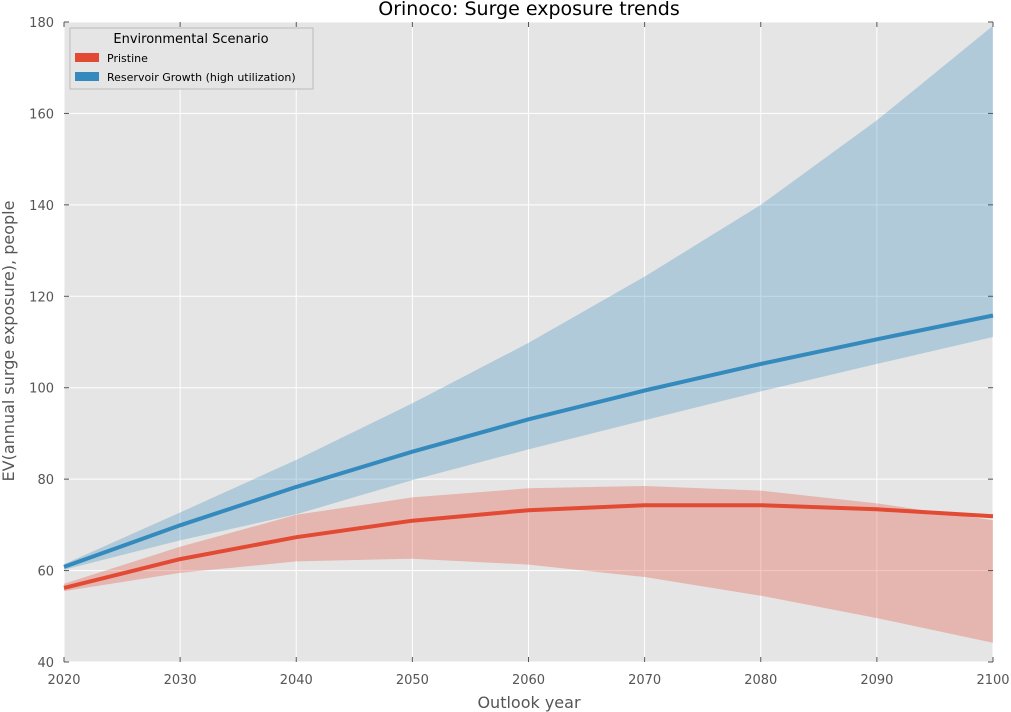 Image resolution: width=1011 pixels, height=712 pixels. I want to click on x-tick-label: 2050, so click(412, 680).